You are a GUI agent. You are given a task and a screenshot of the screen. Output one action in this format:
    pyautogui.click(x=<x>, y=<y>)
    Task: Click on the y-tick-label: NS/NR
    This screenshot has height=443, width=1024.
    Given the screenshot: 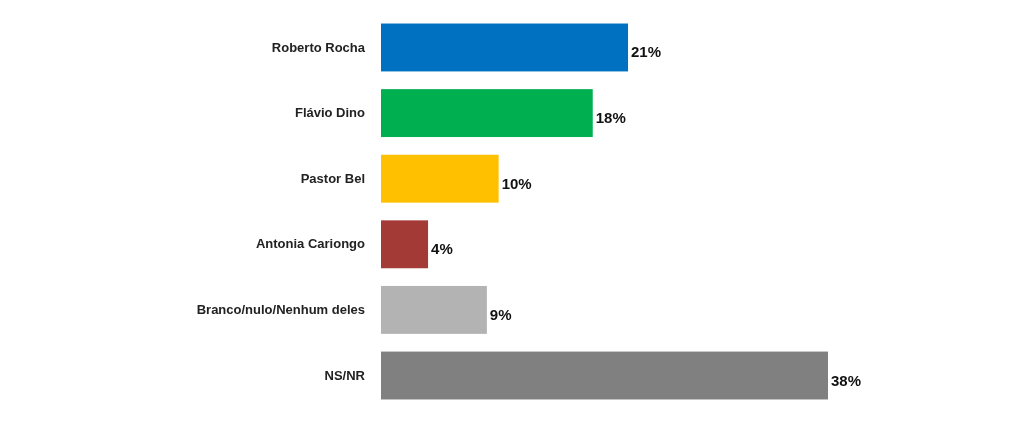 What is the action you would take?
    pyautogui.click(x=345, y=375)
    